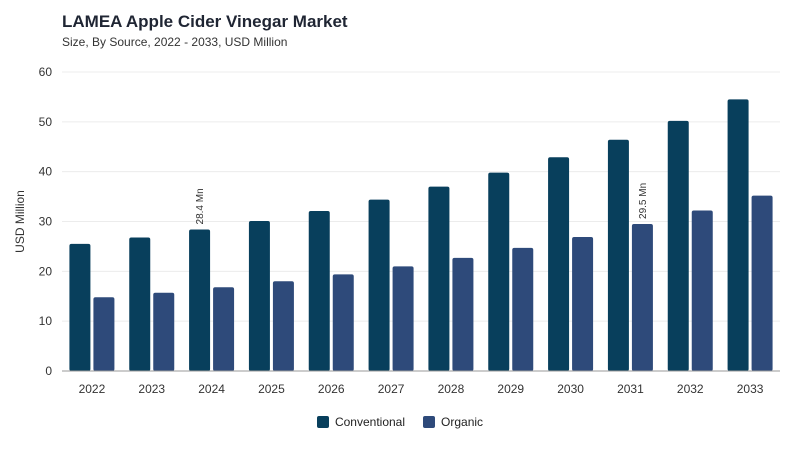  I want to click on x-tick-label: 2024, so click(211, 389).